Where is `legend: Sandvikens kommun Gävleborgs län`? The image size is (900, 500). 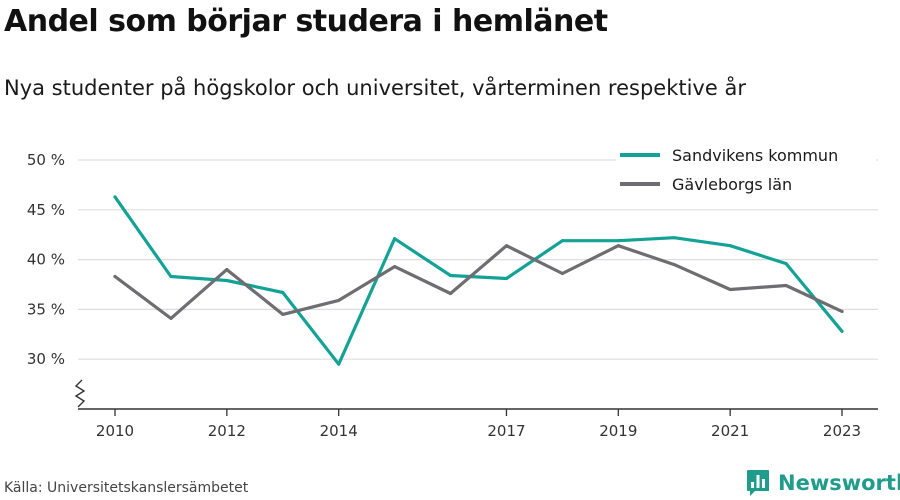
legend: Sandvikens kommun Gävleborgs län is located at coordinates (746, 170).